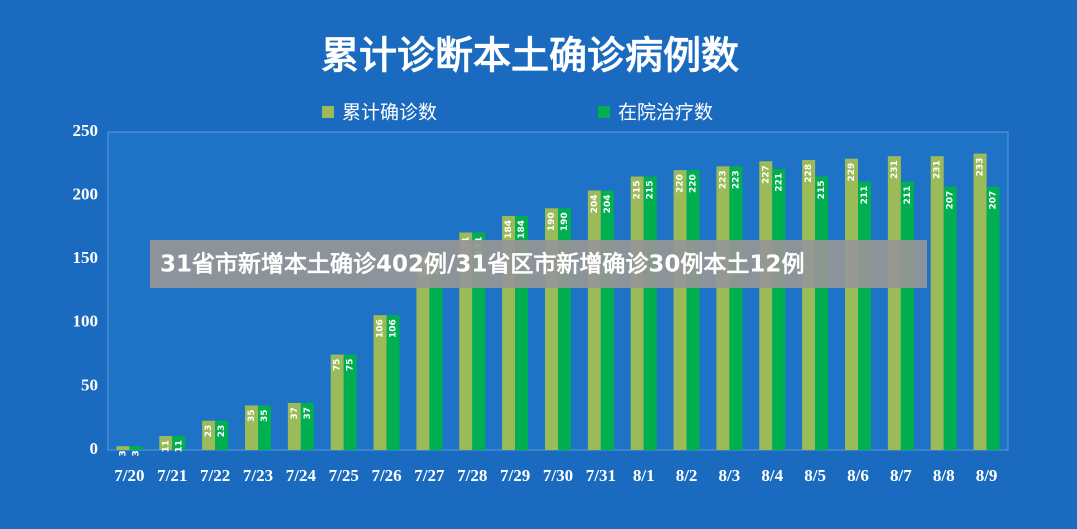  What do you see at coordinates (565, 221) in the screenshot?
I see `data-label: 190` at bounding box center [565, 221].